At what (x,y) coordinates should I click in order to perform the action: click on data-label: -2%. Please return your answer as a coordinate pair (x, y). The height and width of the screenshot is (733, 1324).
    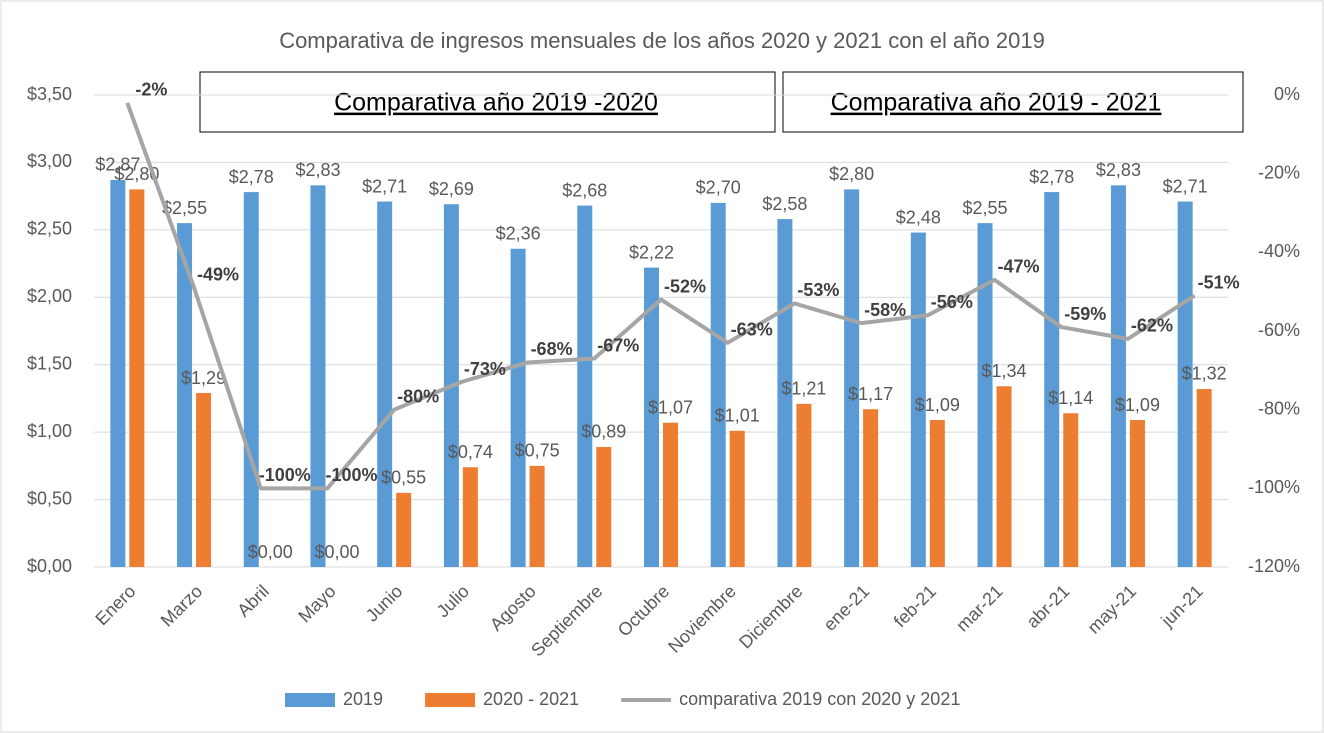
    Looking at the image, I should click on (151, 90).